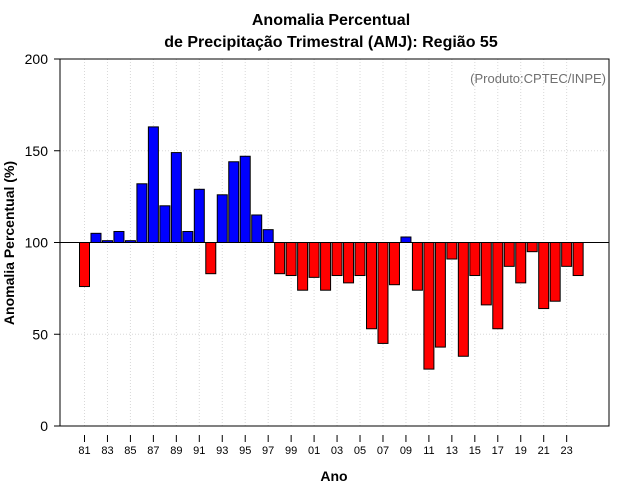 This screenshot has width=640, height=500. What do you see at coordinates (333, 476) in the screenshot?
I see `x-axis-label: Ano` at bounding box center [333, 476].